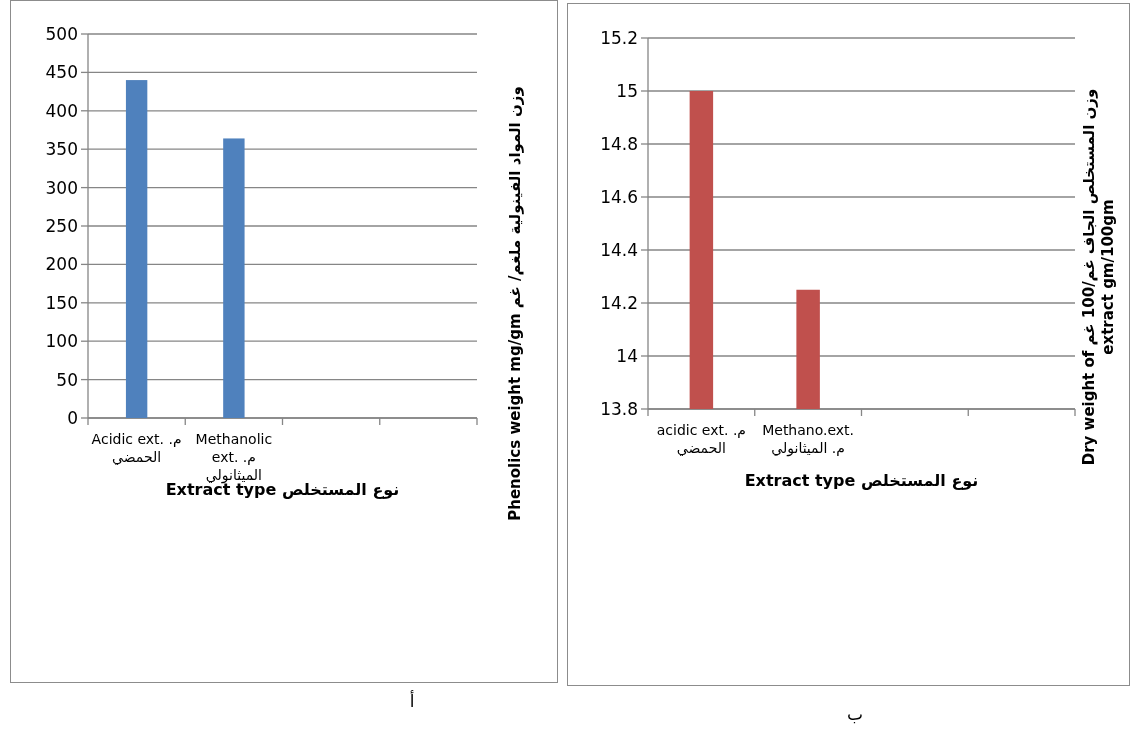  Describe the element at coordinates (61, 226) in the screenshot. I see `y-tick-label: 250` at that location.